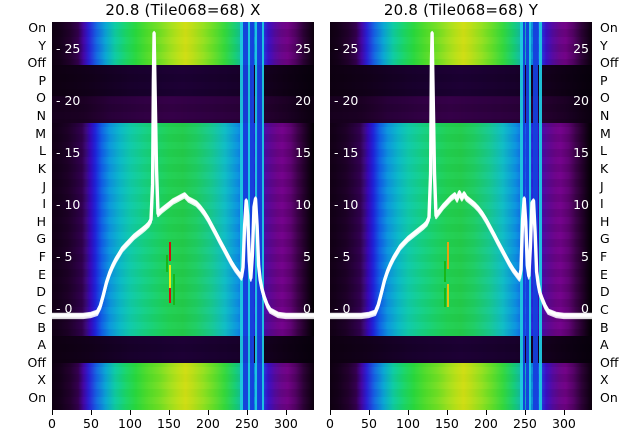 Image resolution: width=640 pixels, height=440 pixels. Describe the element at coordinates (342, 308) in the screenshot. I see `y-tick-label: - 0` at that location.